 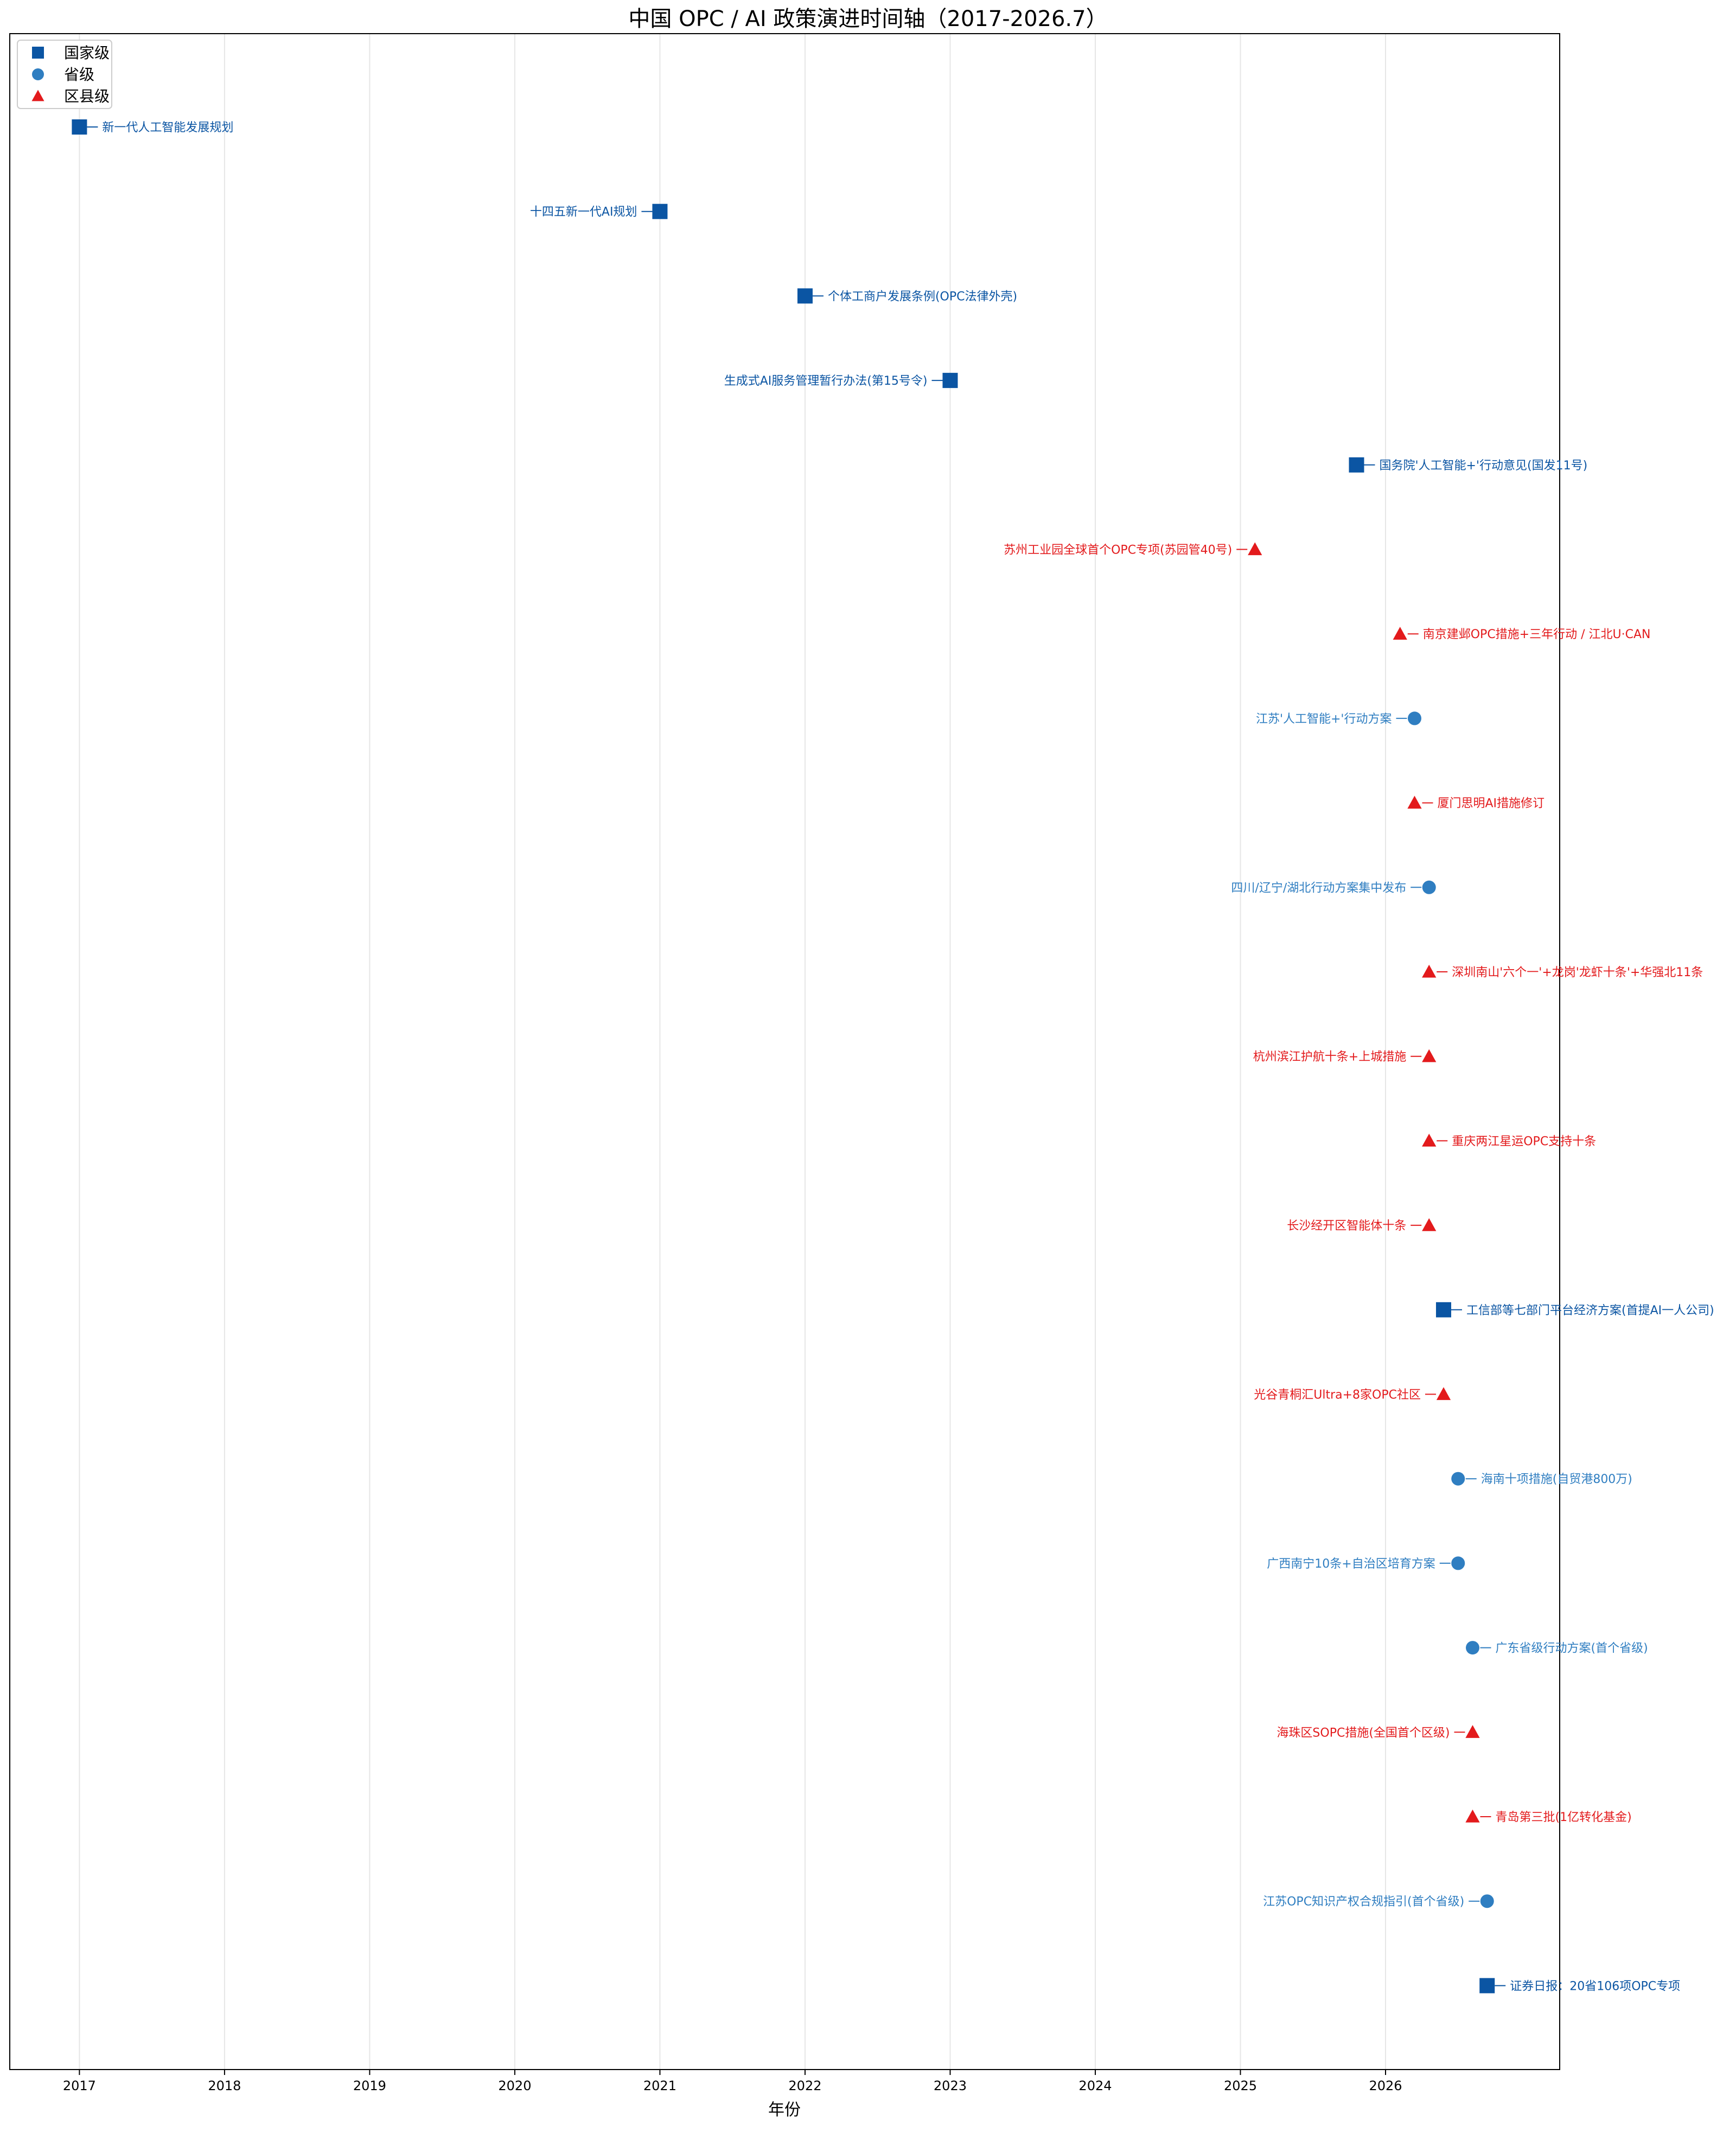 What do you see at coordinates (1118, 550) in the screenshot?
I see `event-label: 苏州工业园全球首个OPC专项(苏园管40号)` at bounding box center [1118, 550].